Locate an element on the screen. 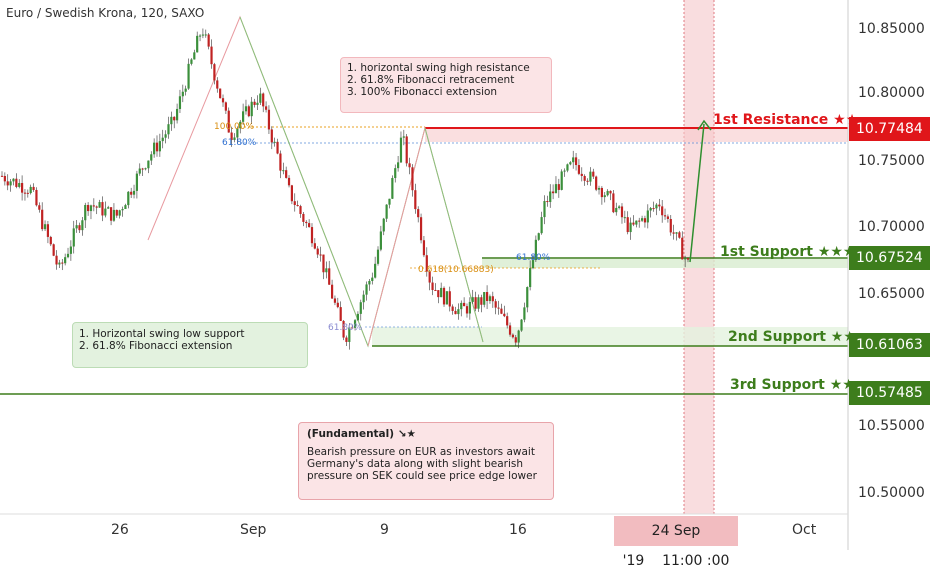 The image size is (932, 576). x-tick: 26 is located at coordinates (120, 530).